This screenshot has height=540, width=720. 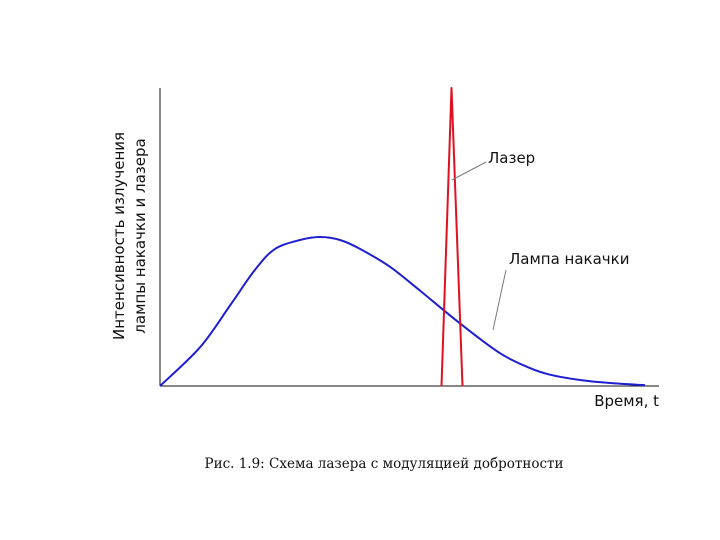 I want to click on pump-lamp-leader-line, so click(x=499, y=300).